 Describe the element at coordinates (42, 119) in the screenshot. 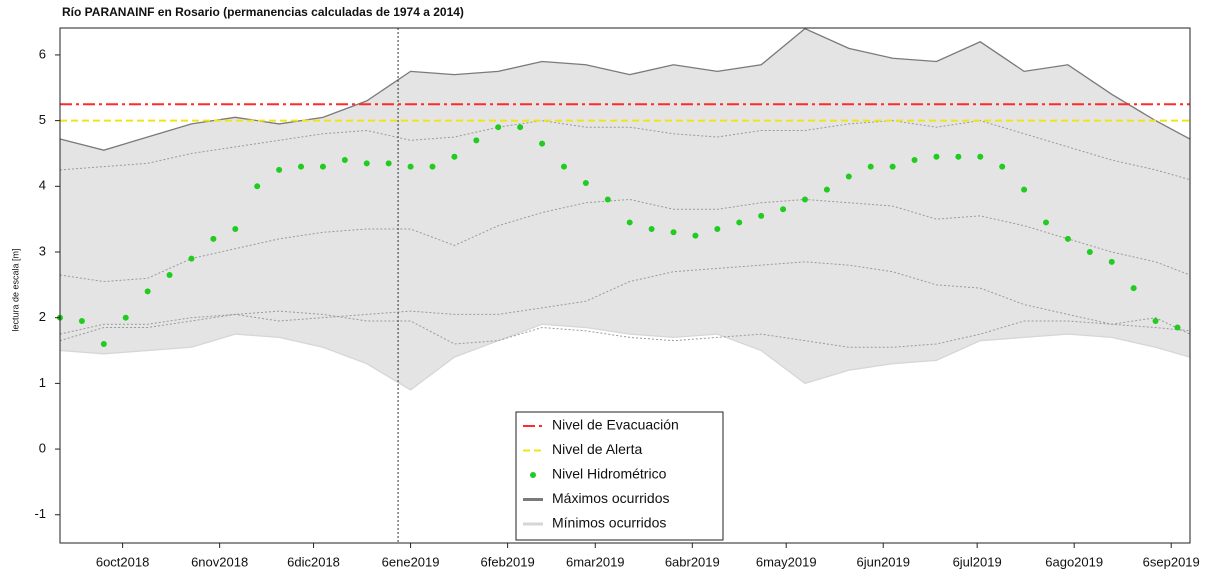

I see `y-tick-label: 5` at that location.